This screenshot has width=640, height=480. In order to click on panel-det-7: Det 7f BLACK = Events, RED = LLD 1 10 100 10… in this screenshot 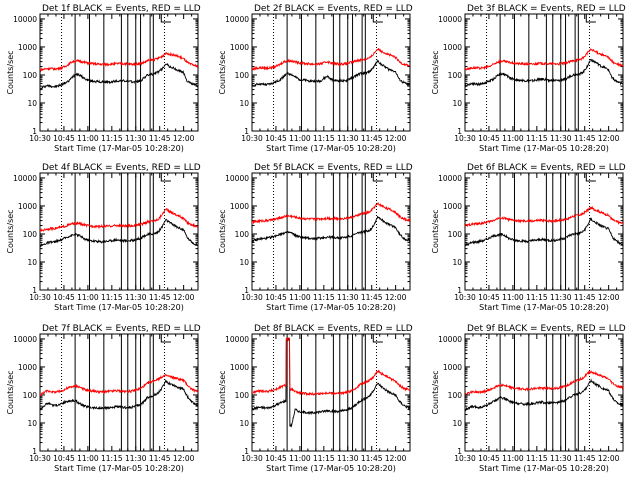, I will do `click(103, 398)`.